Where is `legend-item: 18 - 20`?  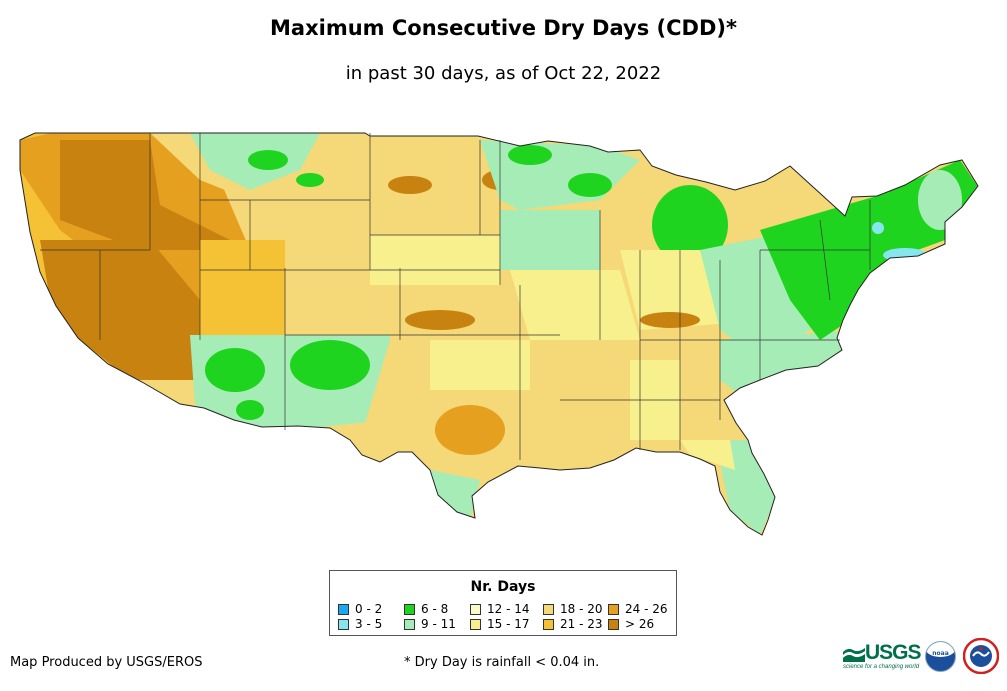
legend-item: 18 - 20 is located at coordinates (573, 609).